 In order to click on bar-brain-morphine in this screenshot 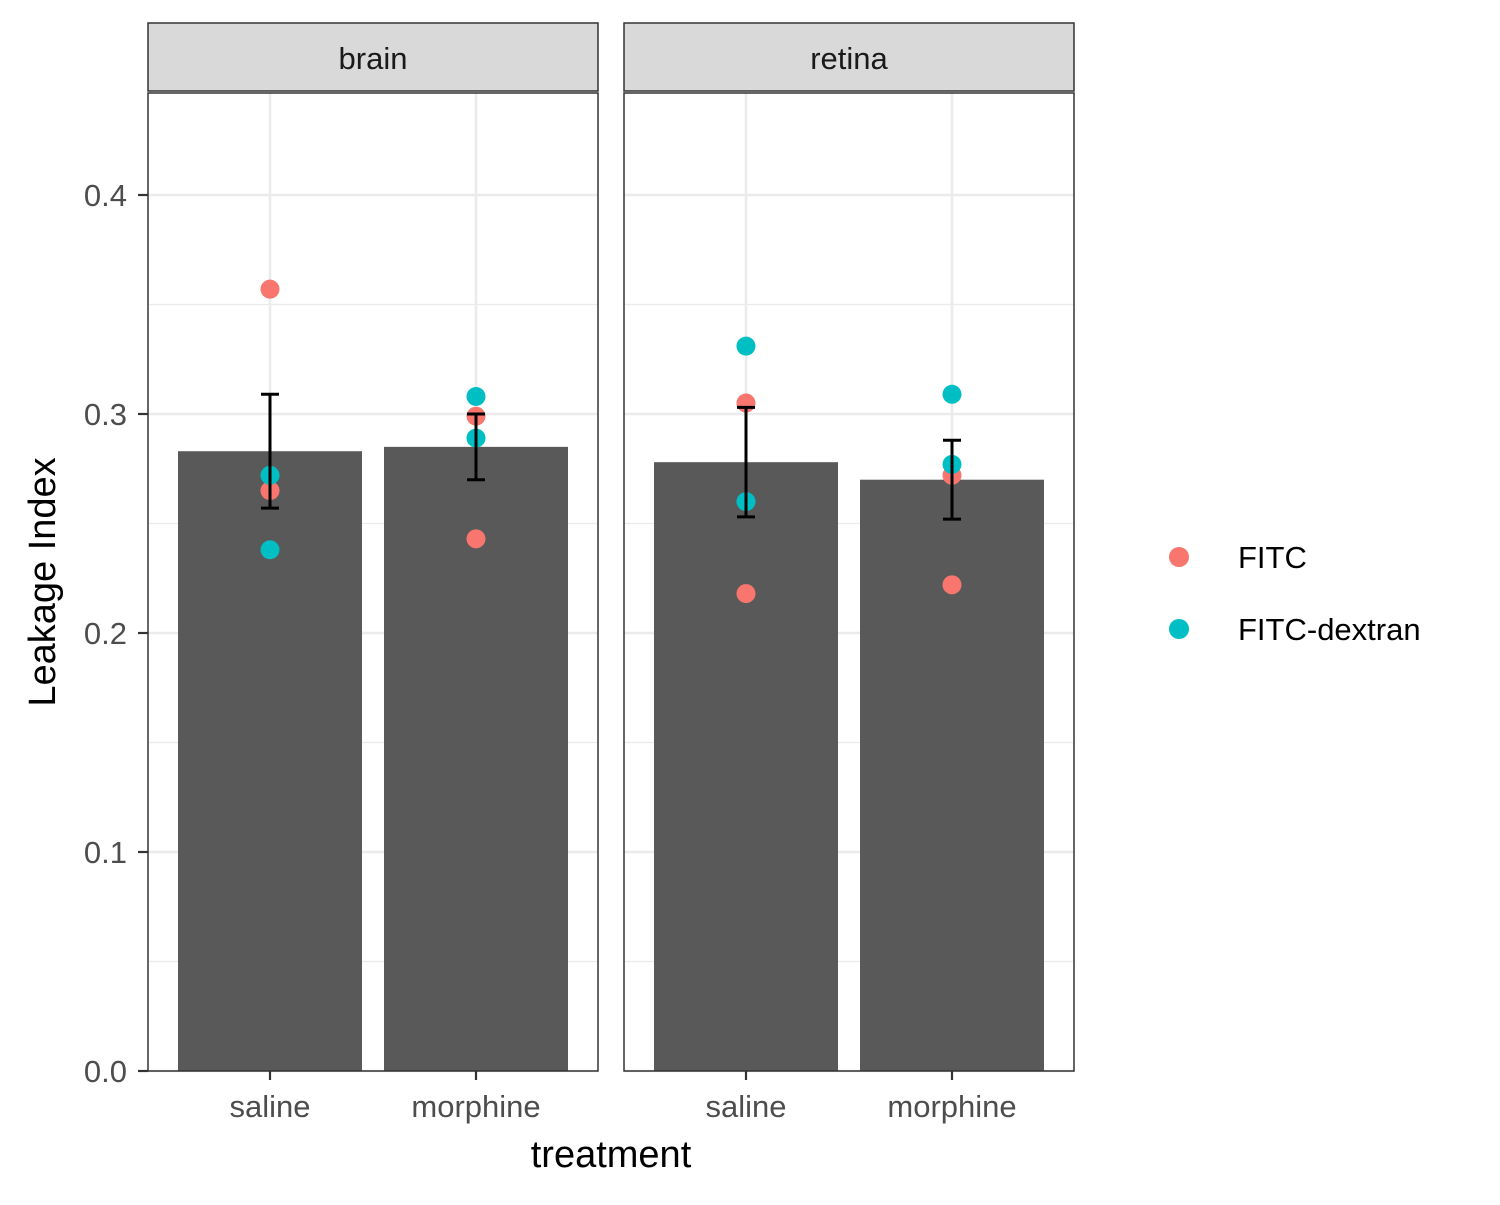, I will do `click(476, 759)`.